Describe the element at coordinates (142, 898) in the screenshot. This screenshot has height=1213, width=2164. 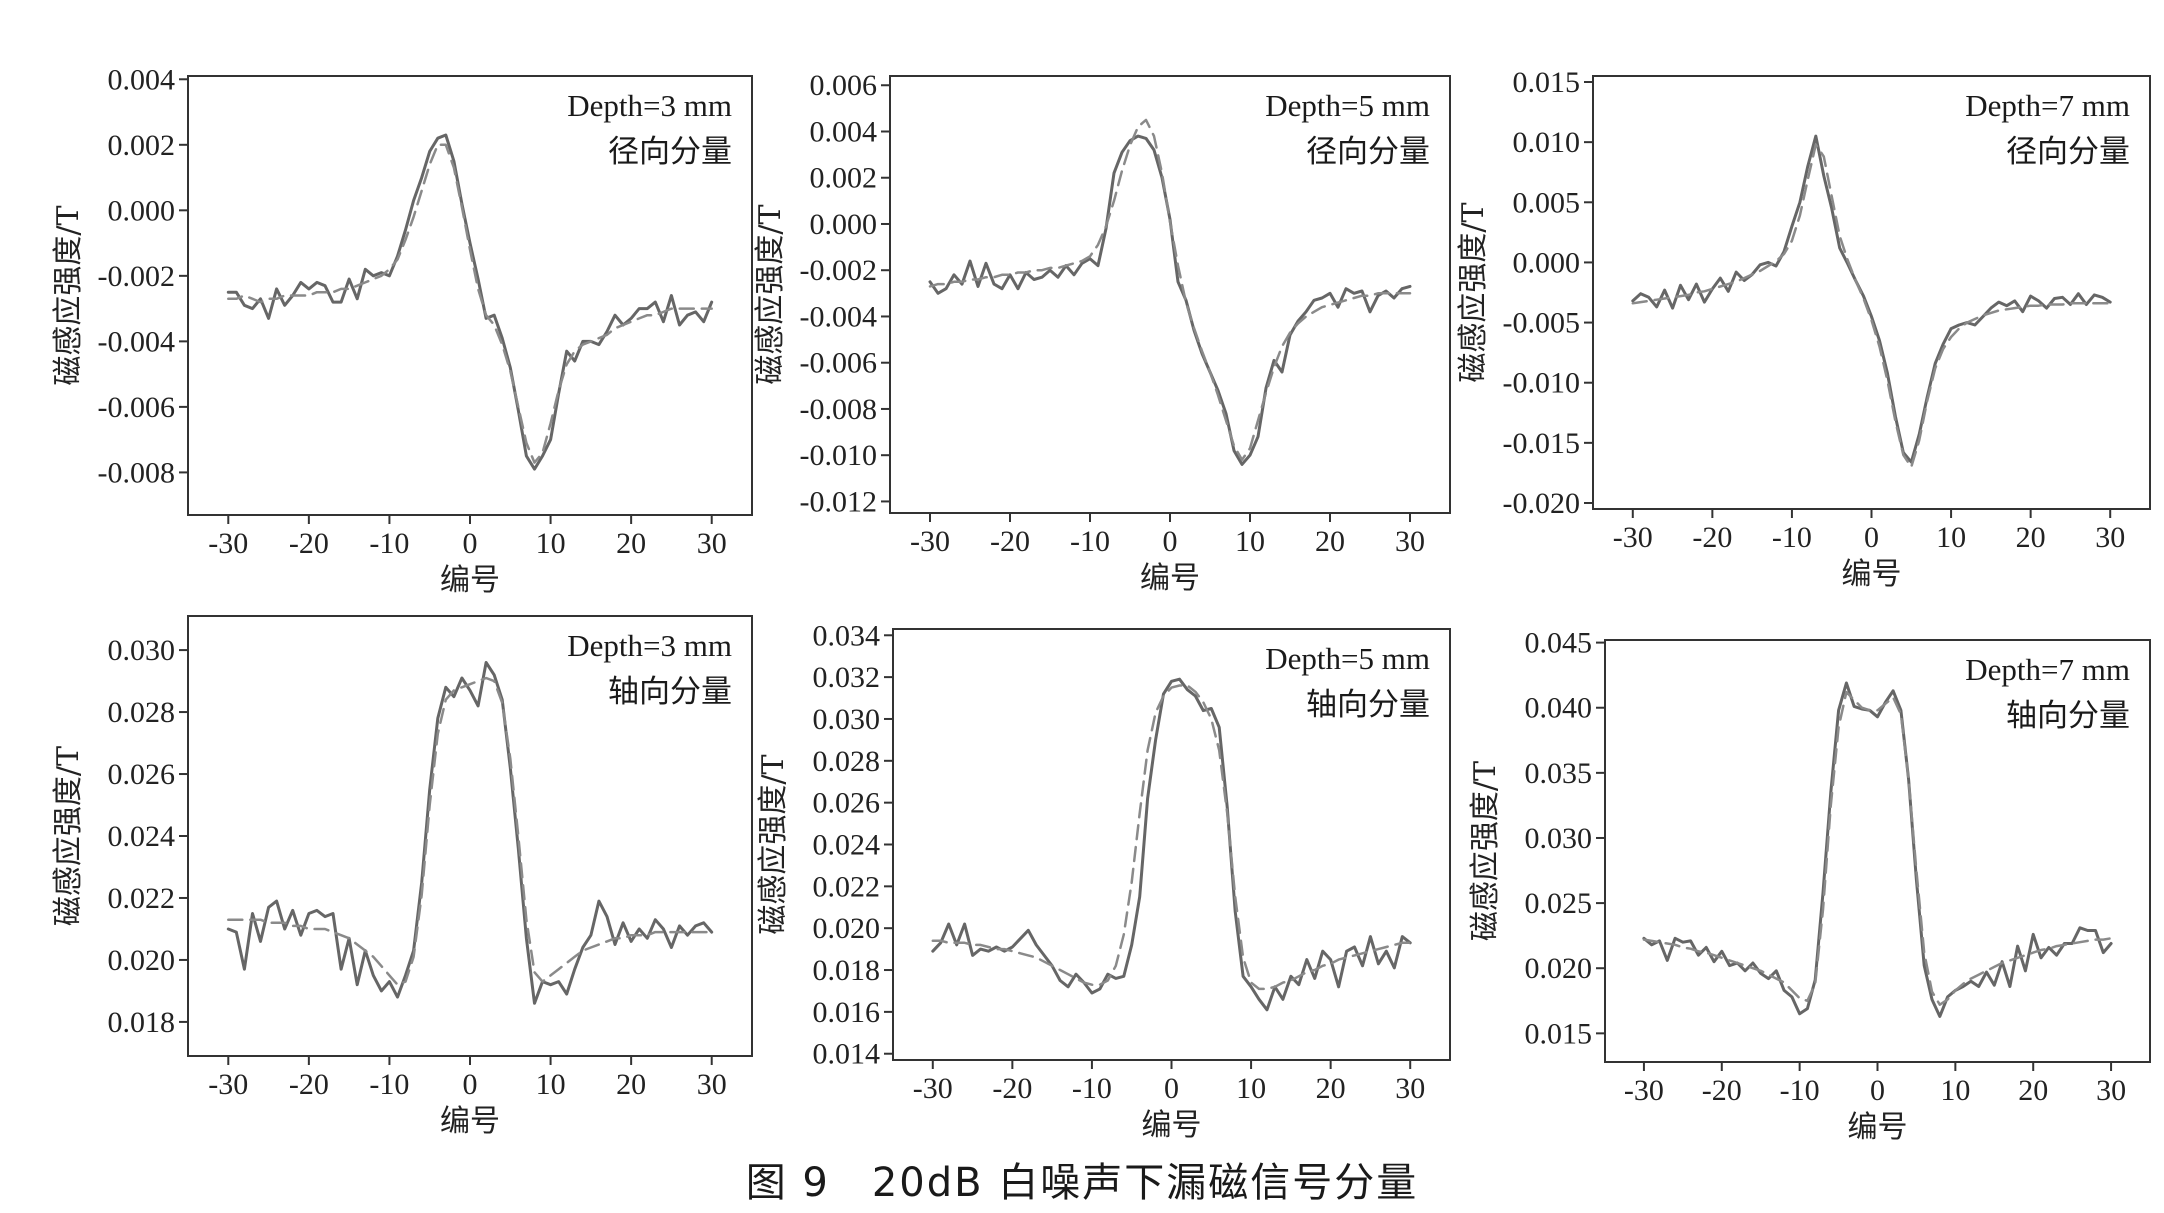
I see `y-tick-label: 0.022` at that location.